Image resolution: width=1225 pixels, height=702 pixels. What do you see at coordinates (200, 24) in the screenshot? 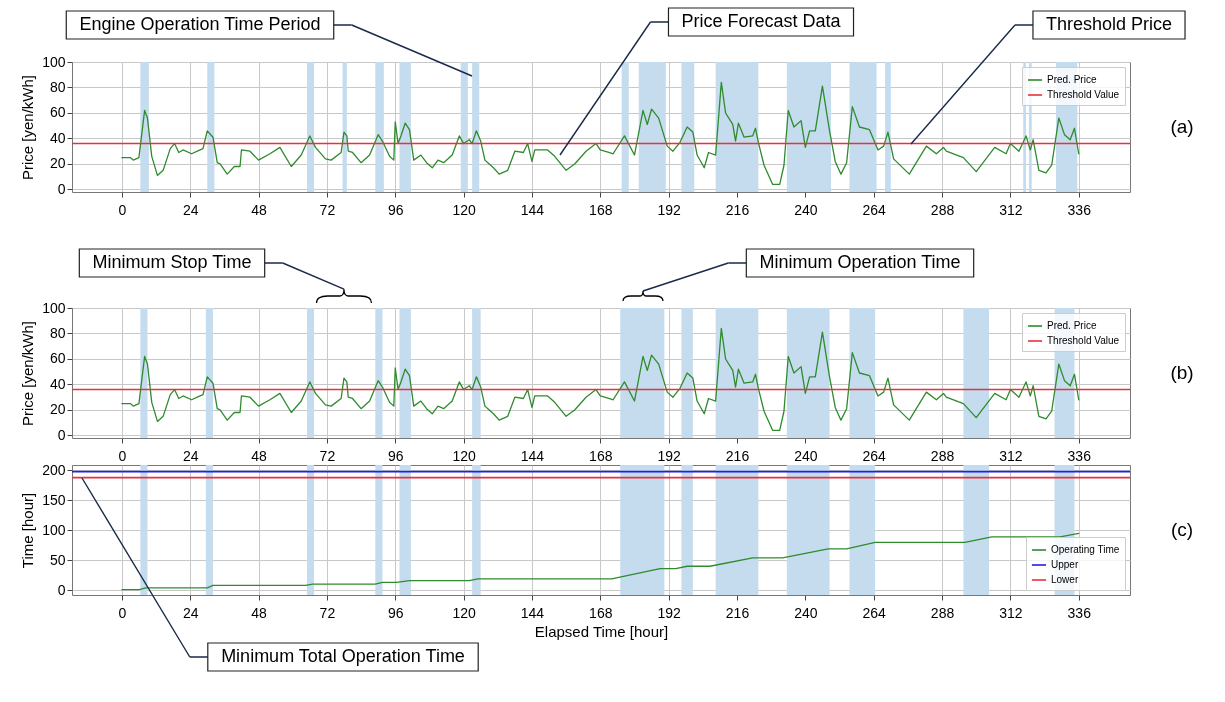
I see `text: Engine Operation Time Period` at bounding box center [200, 24].